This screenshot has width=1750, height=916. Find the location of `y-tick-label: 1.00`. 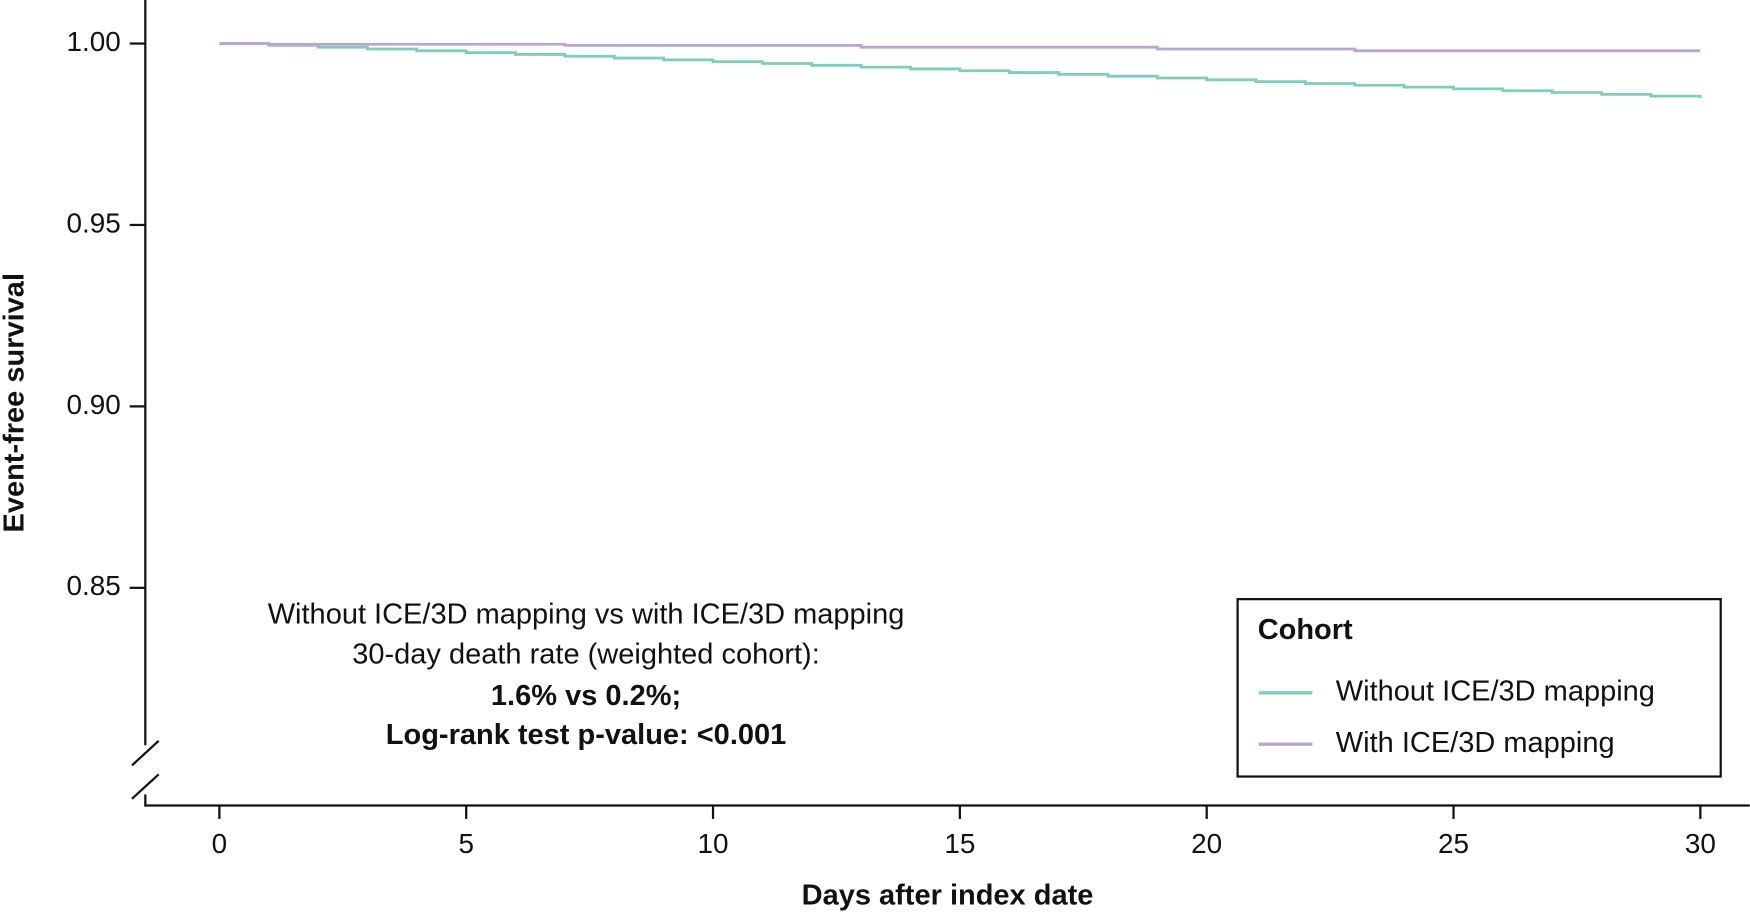

y-tick-label: 1.00 is located at coordinates (94, 41).